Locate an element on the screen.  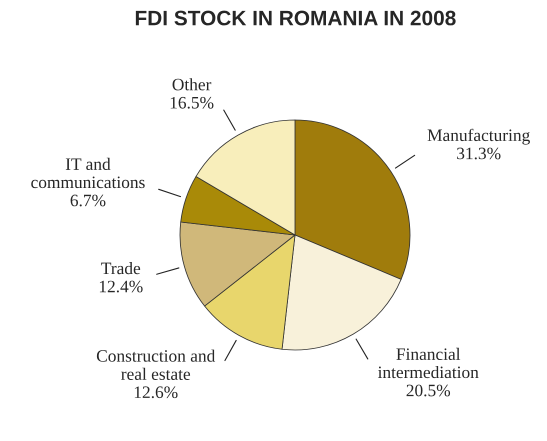
slice-label: IT and communications is located at coordinates (88, 173).